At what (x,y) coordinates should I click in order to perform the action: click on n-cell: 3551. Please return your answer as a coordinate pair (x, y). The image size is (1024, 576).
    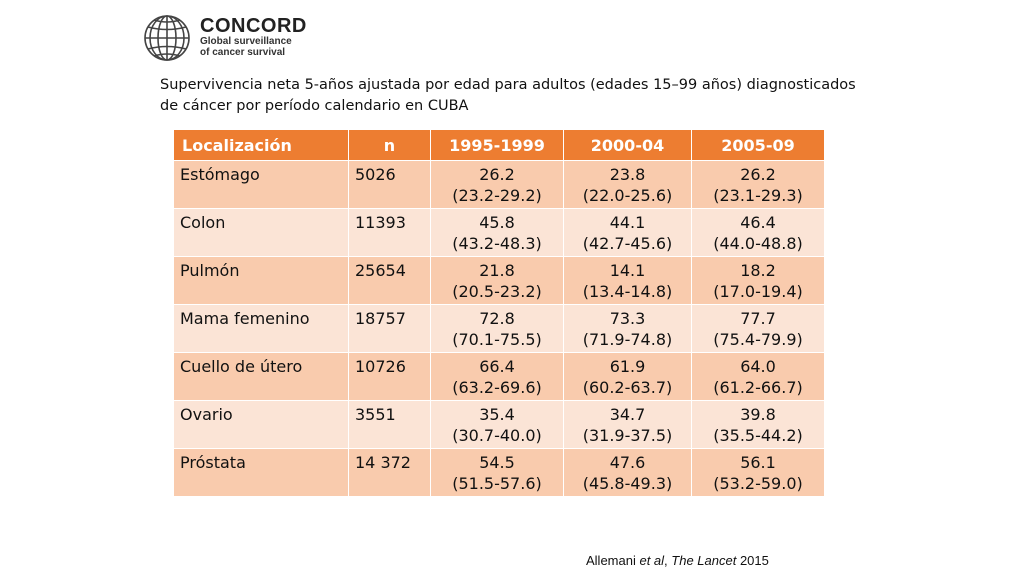
    Looking at the image, I should click on (389, 424).